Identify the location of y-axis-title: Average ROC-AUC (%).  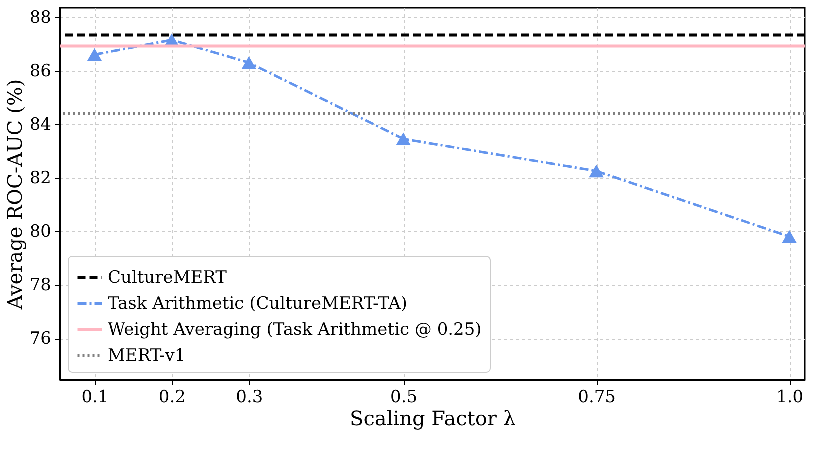
(14, 195).